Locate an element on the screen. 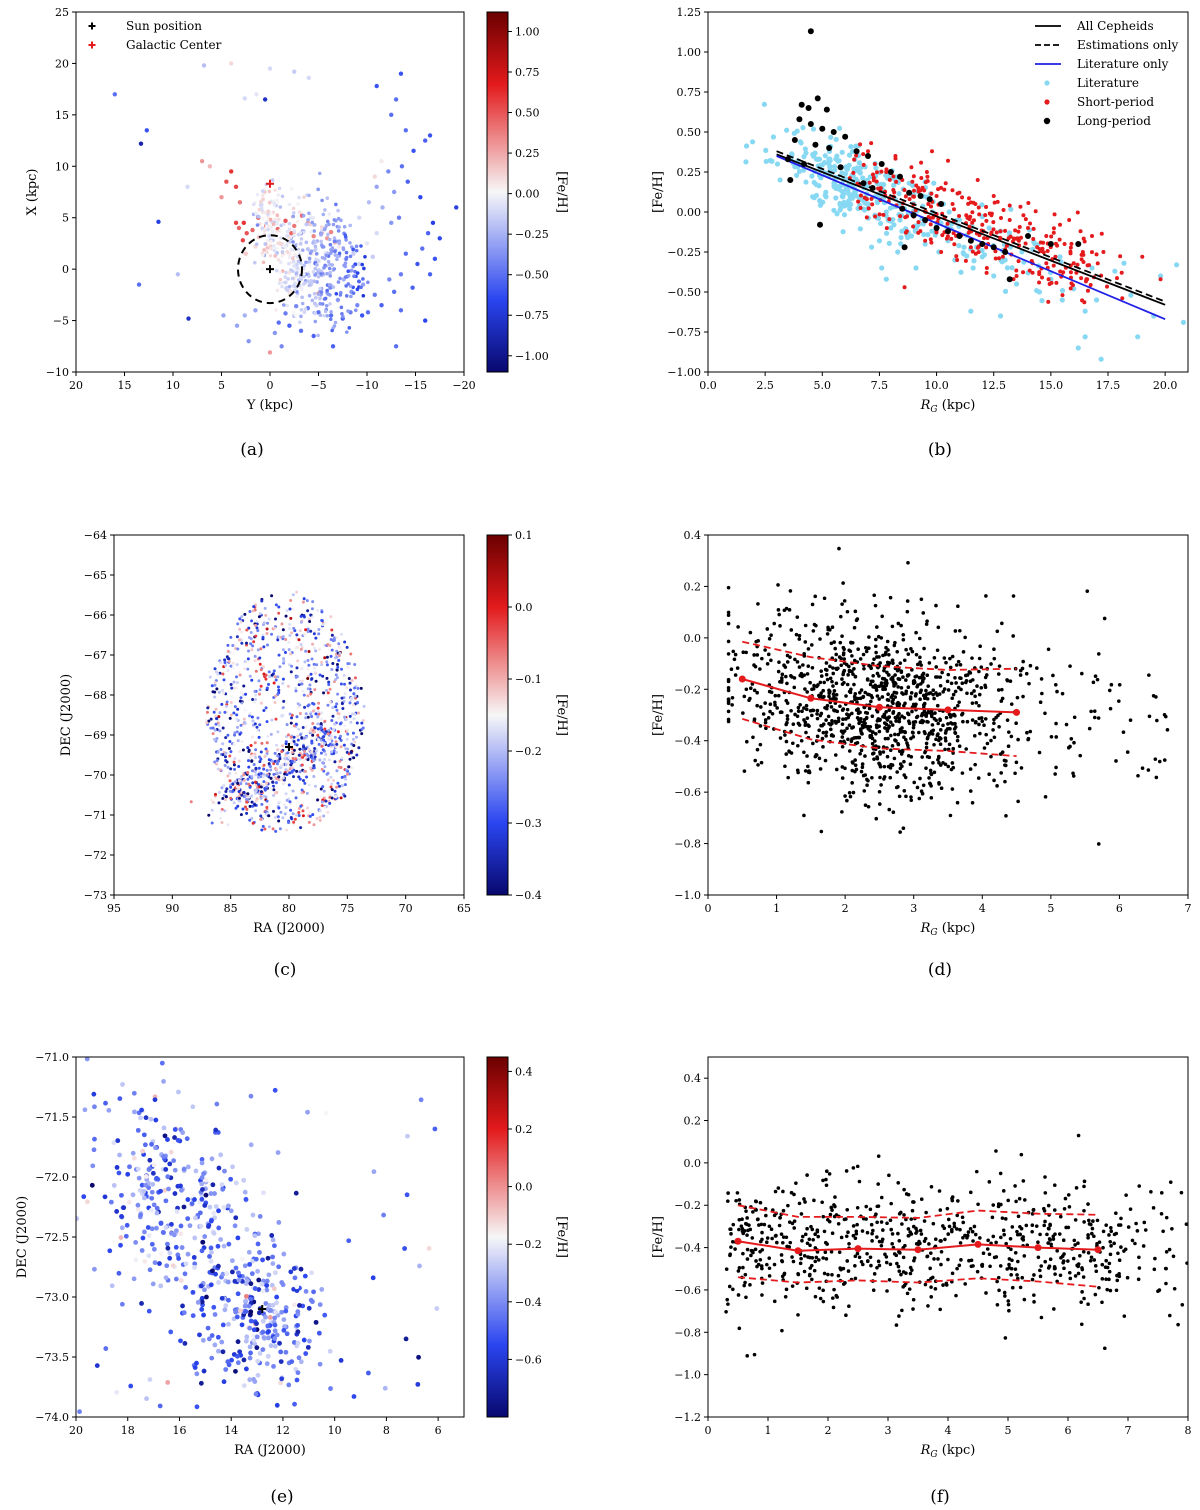 This screenshot has height=1510, width=1200. y-tick-label: 0.75 is located at coordinates (689, 92).